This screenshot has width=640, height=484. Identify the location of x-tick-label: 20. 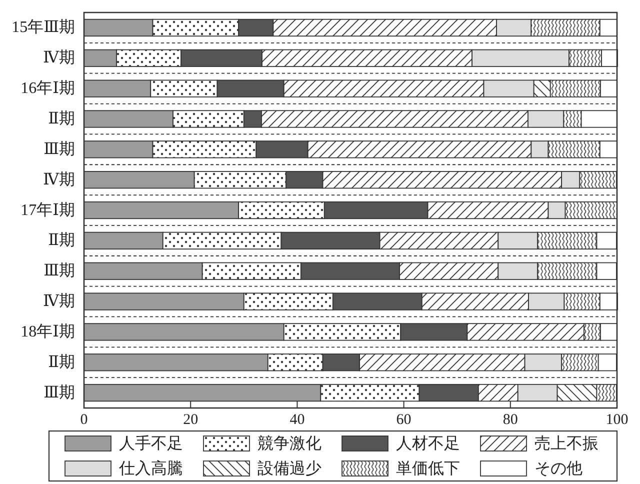
(190, 420).